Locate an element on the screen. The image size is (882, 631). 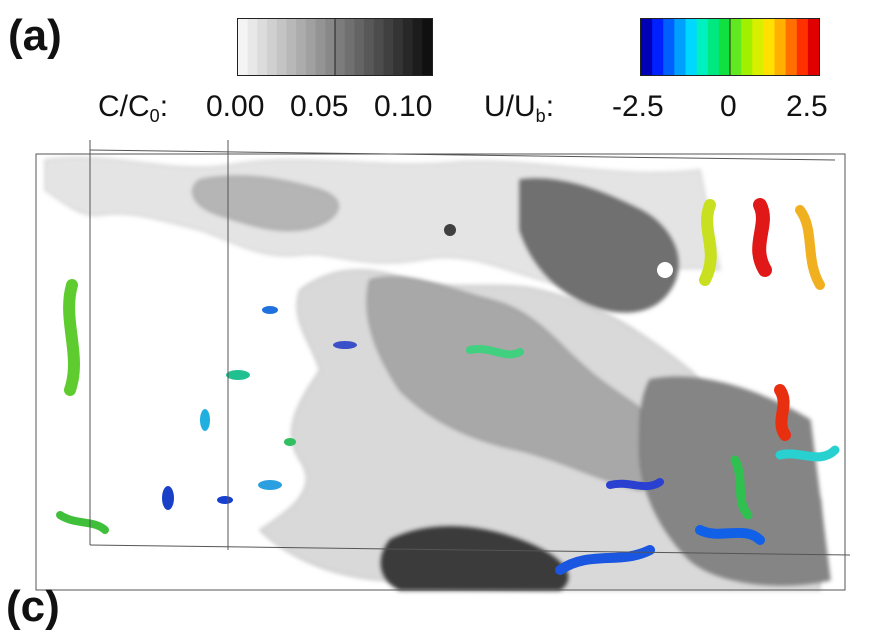
concentration-colorbar is located at coordinates (335, 47).